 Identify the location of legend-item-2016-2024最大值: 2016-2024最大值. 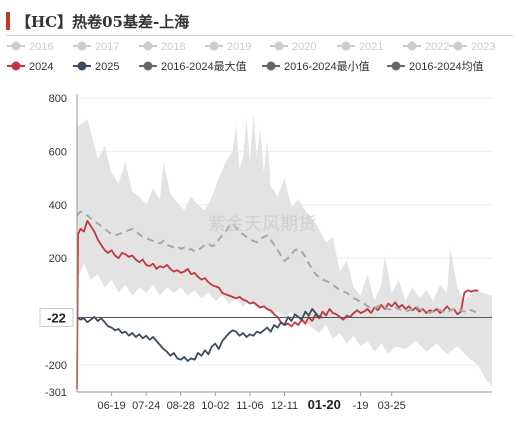
(193, 66).